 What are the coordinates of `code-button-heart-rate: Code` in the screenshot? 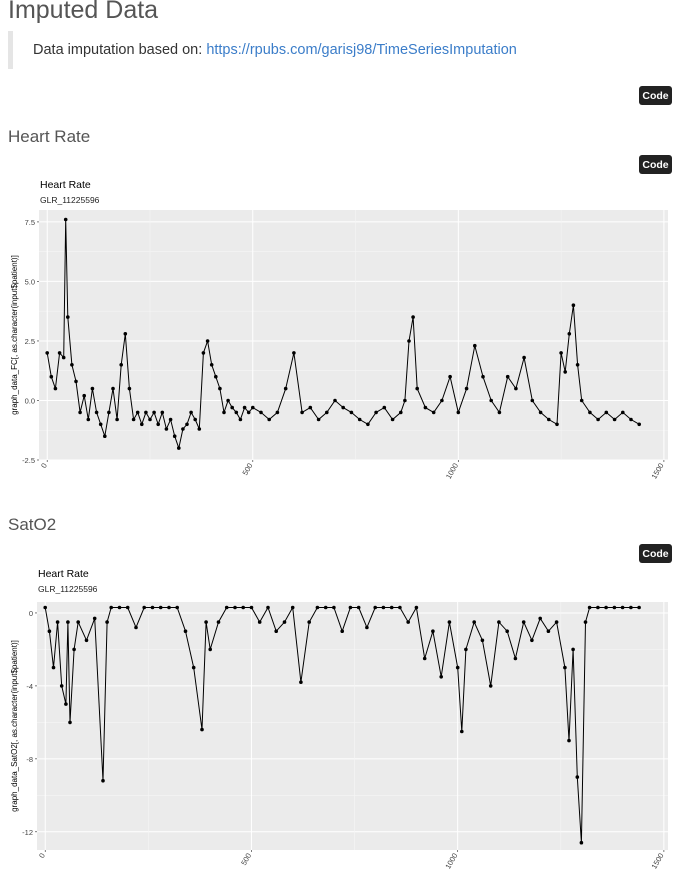 It's located at (655, 164).